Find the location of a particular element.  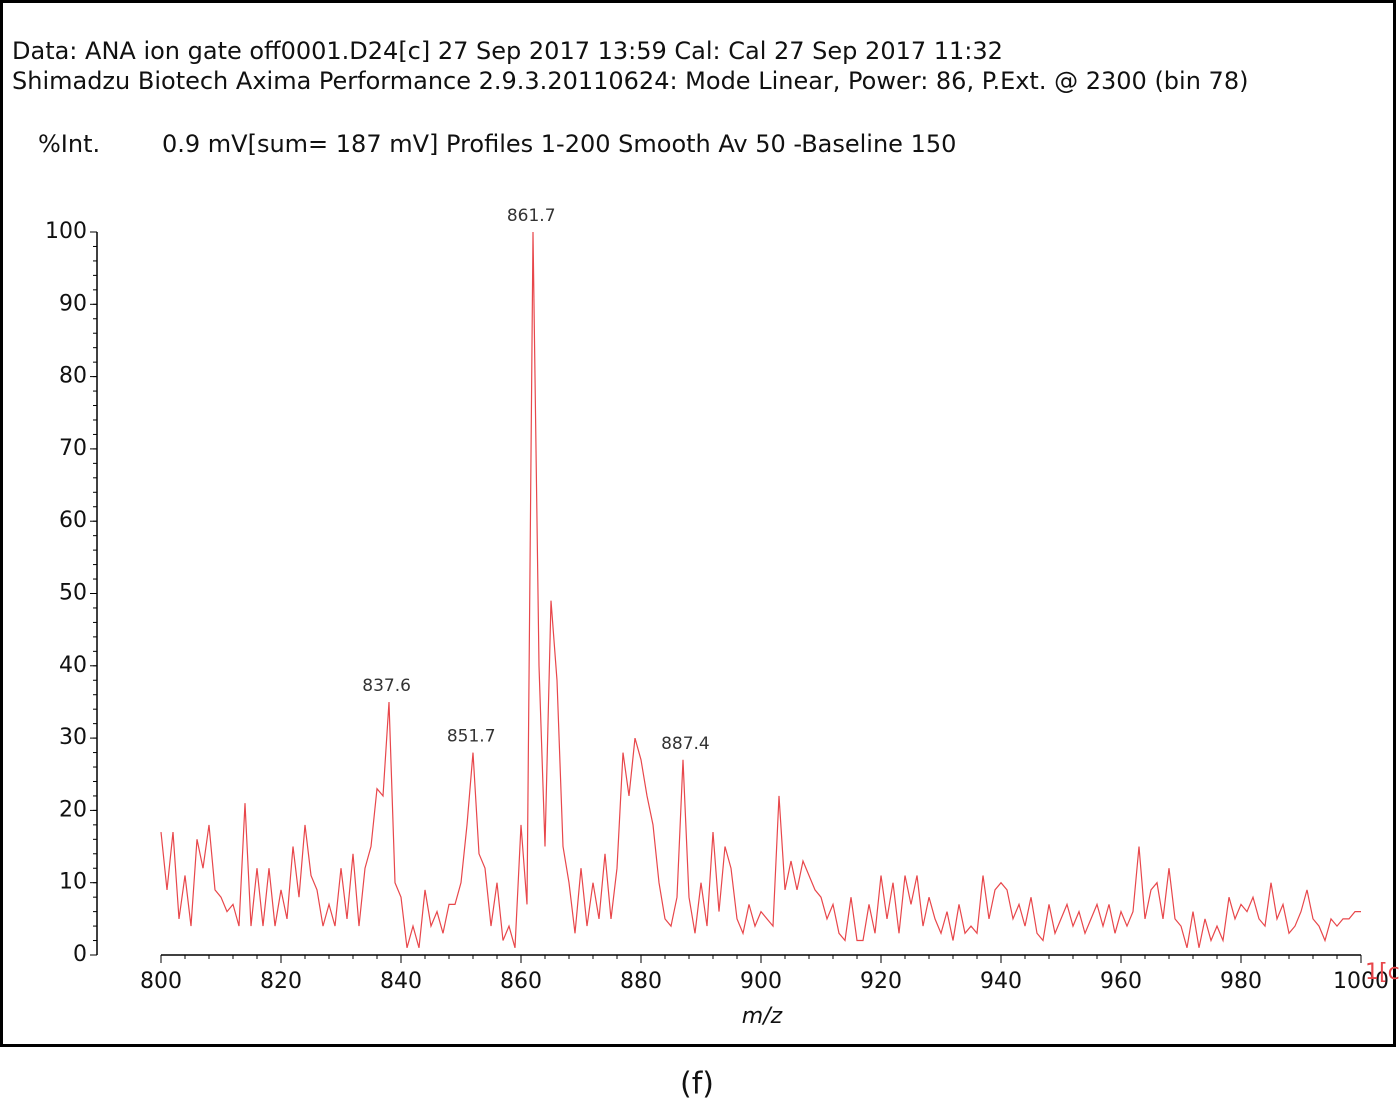

x-tick-label: 980 is located at coordinates (1241, 981).